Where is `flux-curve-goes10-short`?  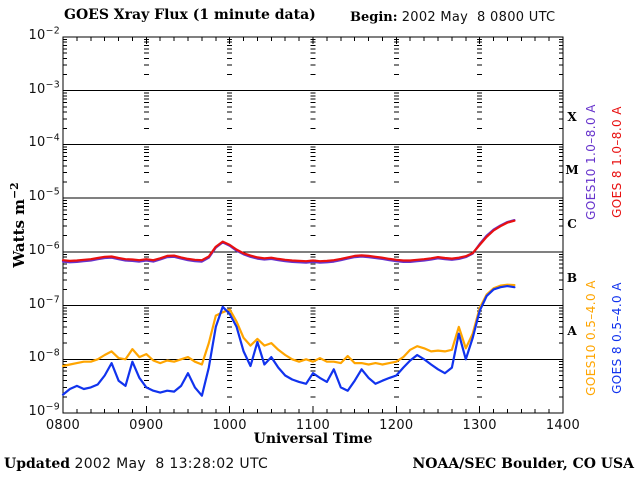 flux-curve-goes10-short is located at coordinates (288, 325).